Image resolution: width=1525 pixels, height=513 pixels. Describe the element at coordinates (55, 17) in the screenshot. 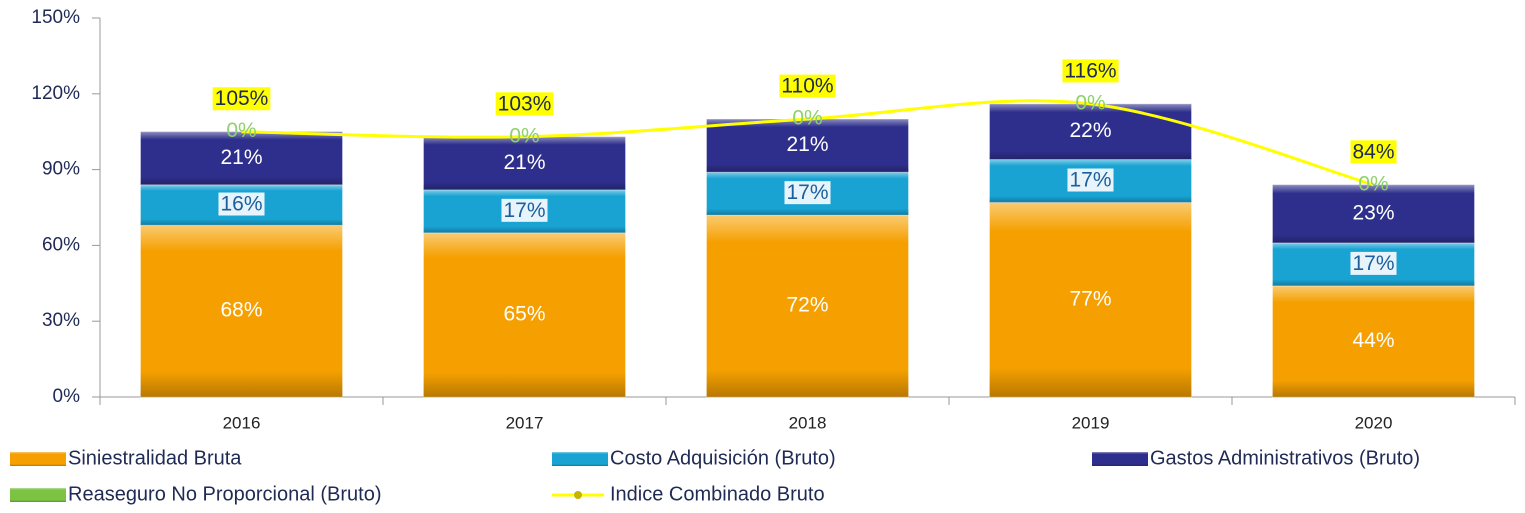

I see `y-tick-label: 150%` at that location.